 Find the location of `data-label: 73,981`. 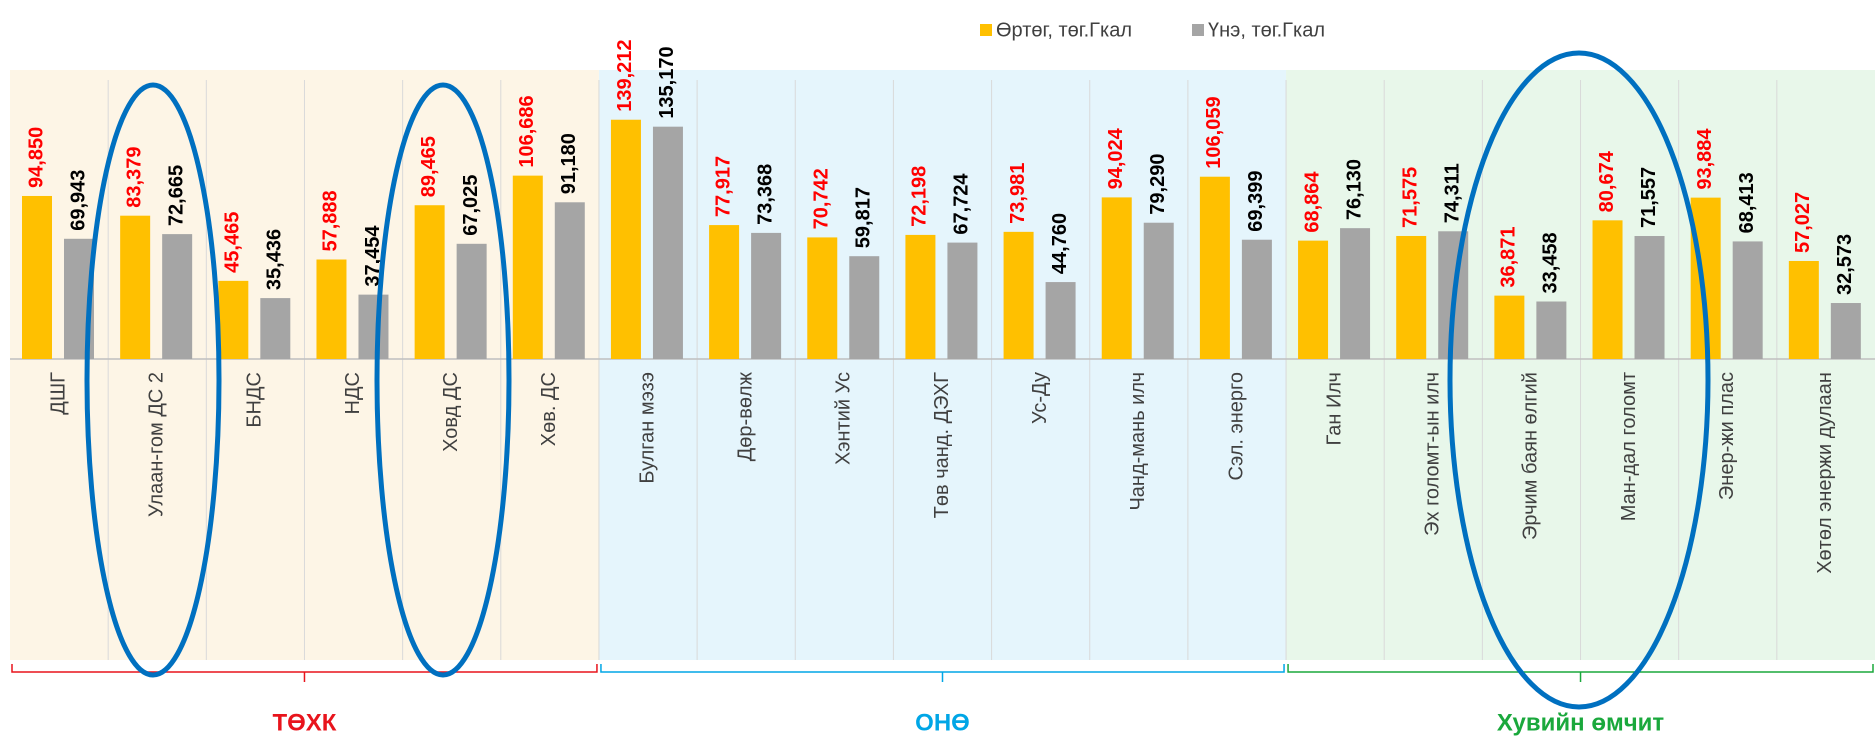

data-label: 73,981 is located at coordinates (1018, 193).